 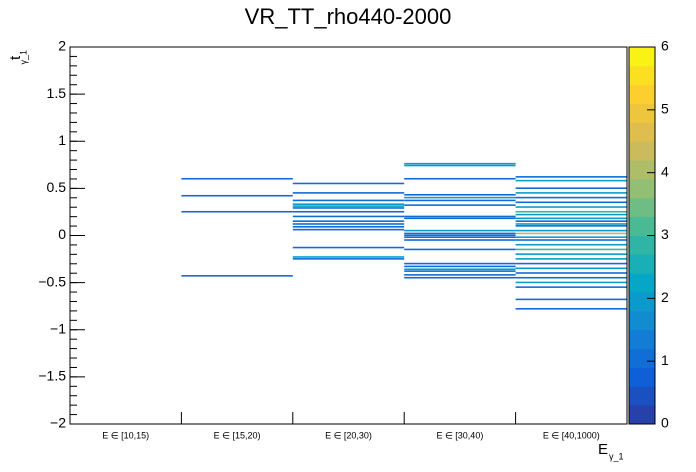 What do you see at coordinates (665, 171) in the screenshot?
I see `z-tick-label: 4` at bounding box center [665, 171].